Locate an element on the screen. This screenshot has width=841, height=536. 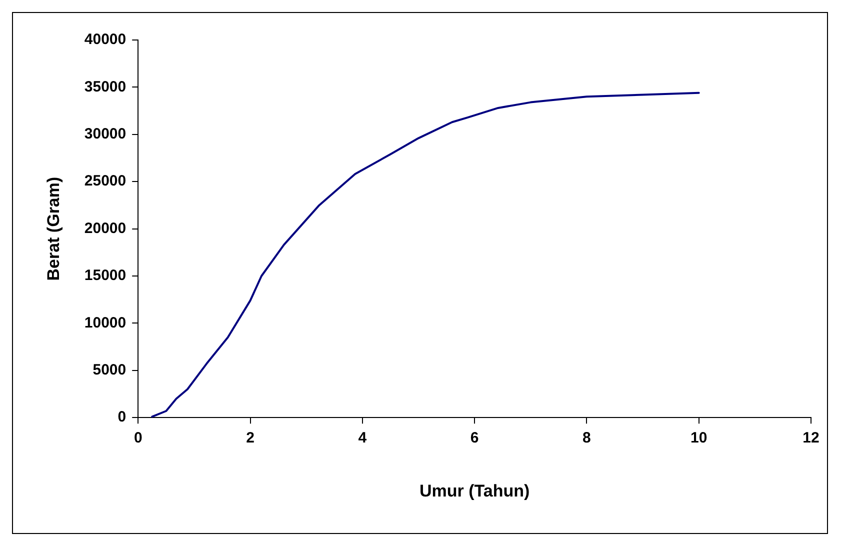
y-tick-label: 35000 is located at coordinates (105, 87).